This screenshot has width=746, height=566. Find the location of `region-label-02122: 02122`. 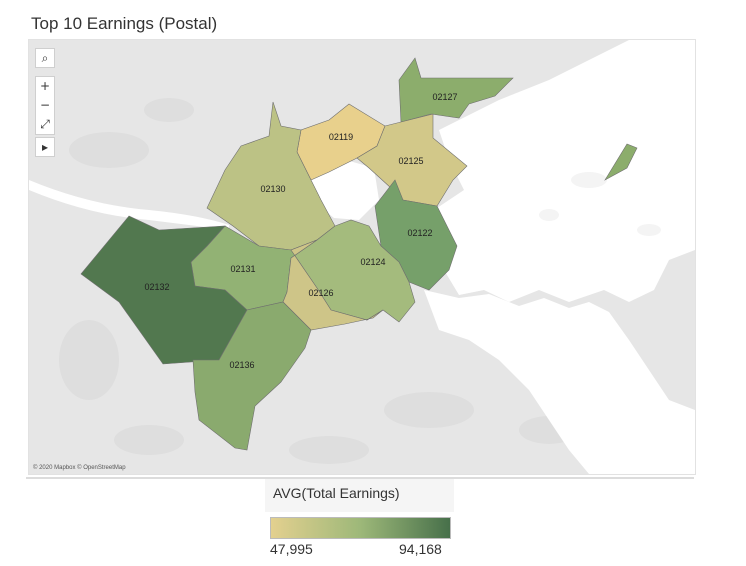

region-label-02122: 02122 is located at coordinates (419, 233).